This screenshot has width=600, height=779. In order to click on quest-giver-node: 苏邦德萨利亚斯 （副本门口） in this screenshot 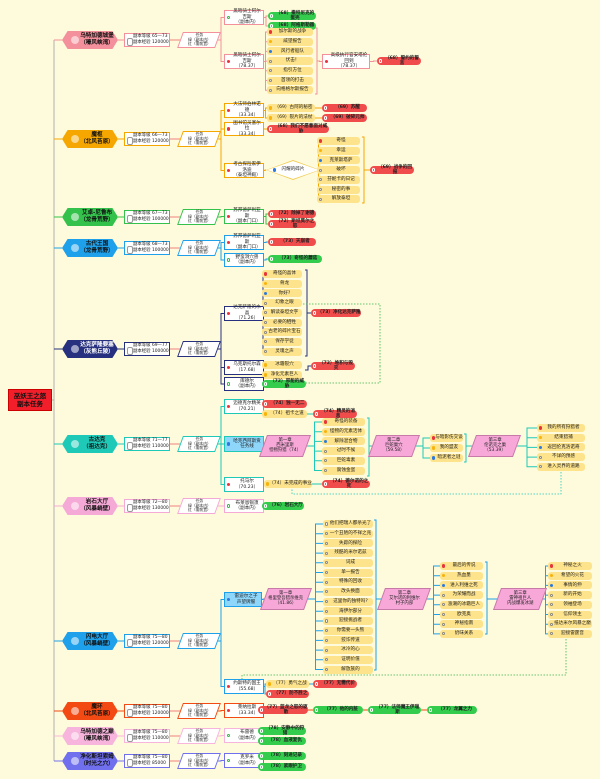, I will do `click(244, 216)`.